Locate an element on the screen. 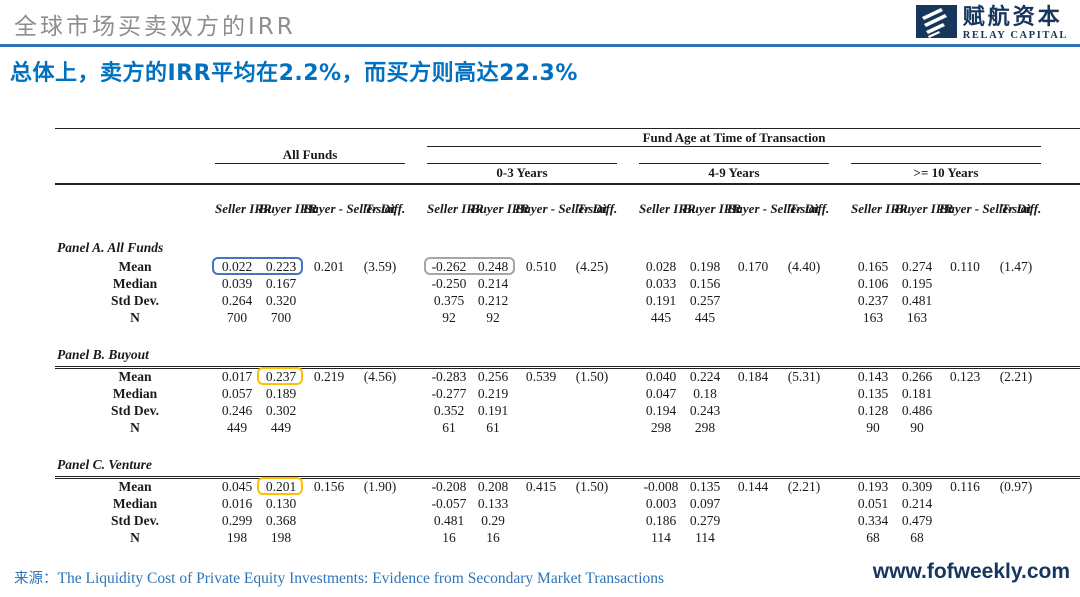 The image size is (1080, 597). value-cell: (1.90) is located at coordinates (380, 486).